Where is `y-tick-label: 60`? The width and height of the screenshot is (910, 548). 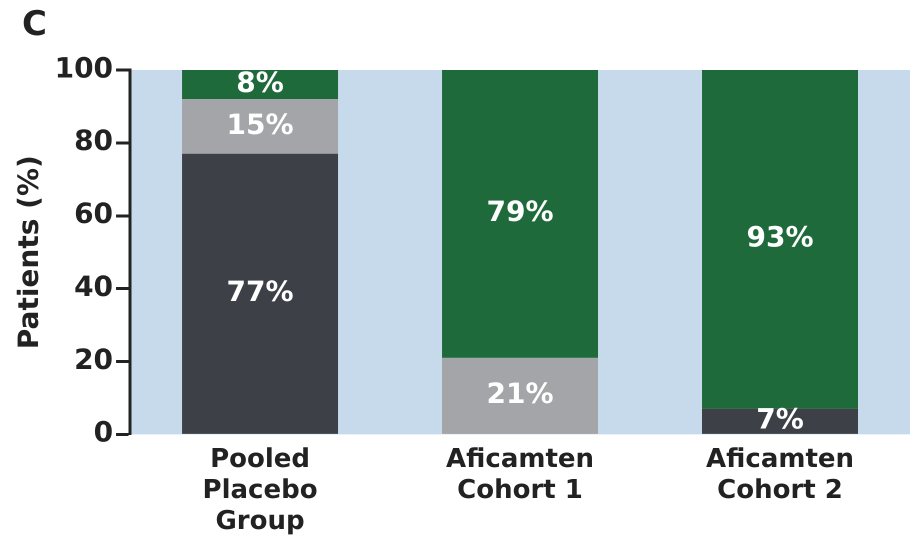
y-tick-label: 60 is located at coordinates (94, 213).